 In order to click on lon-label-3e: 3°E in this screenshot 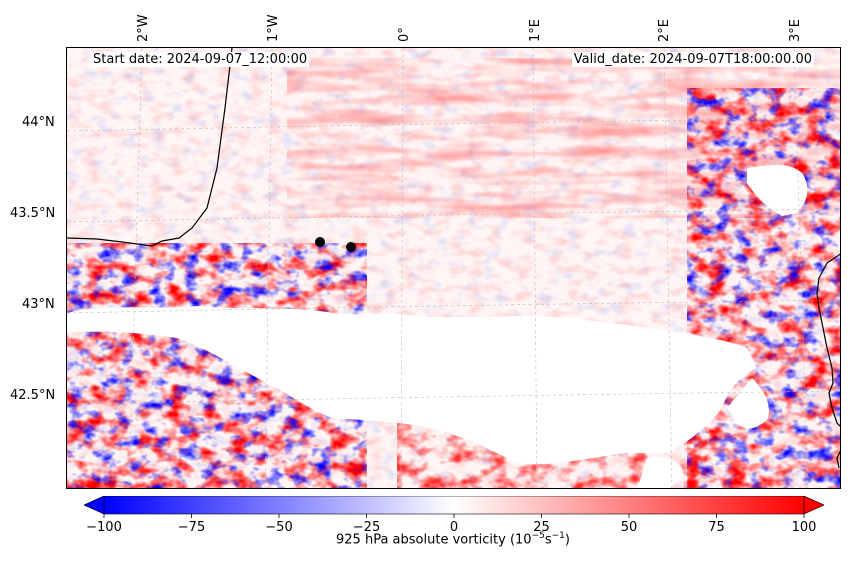, I will do `click(795, 30)`.